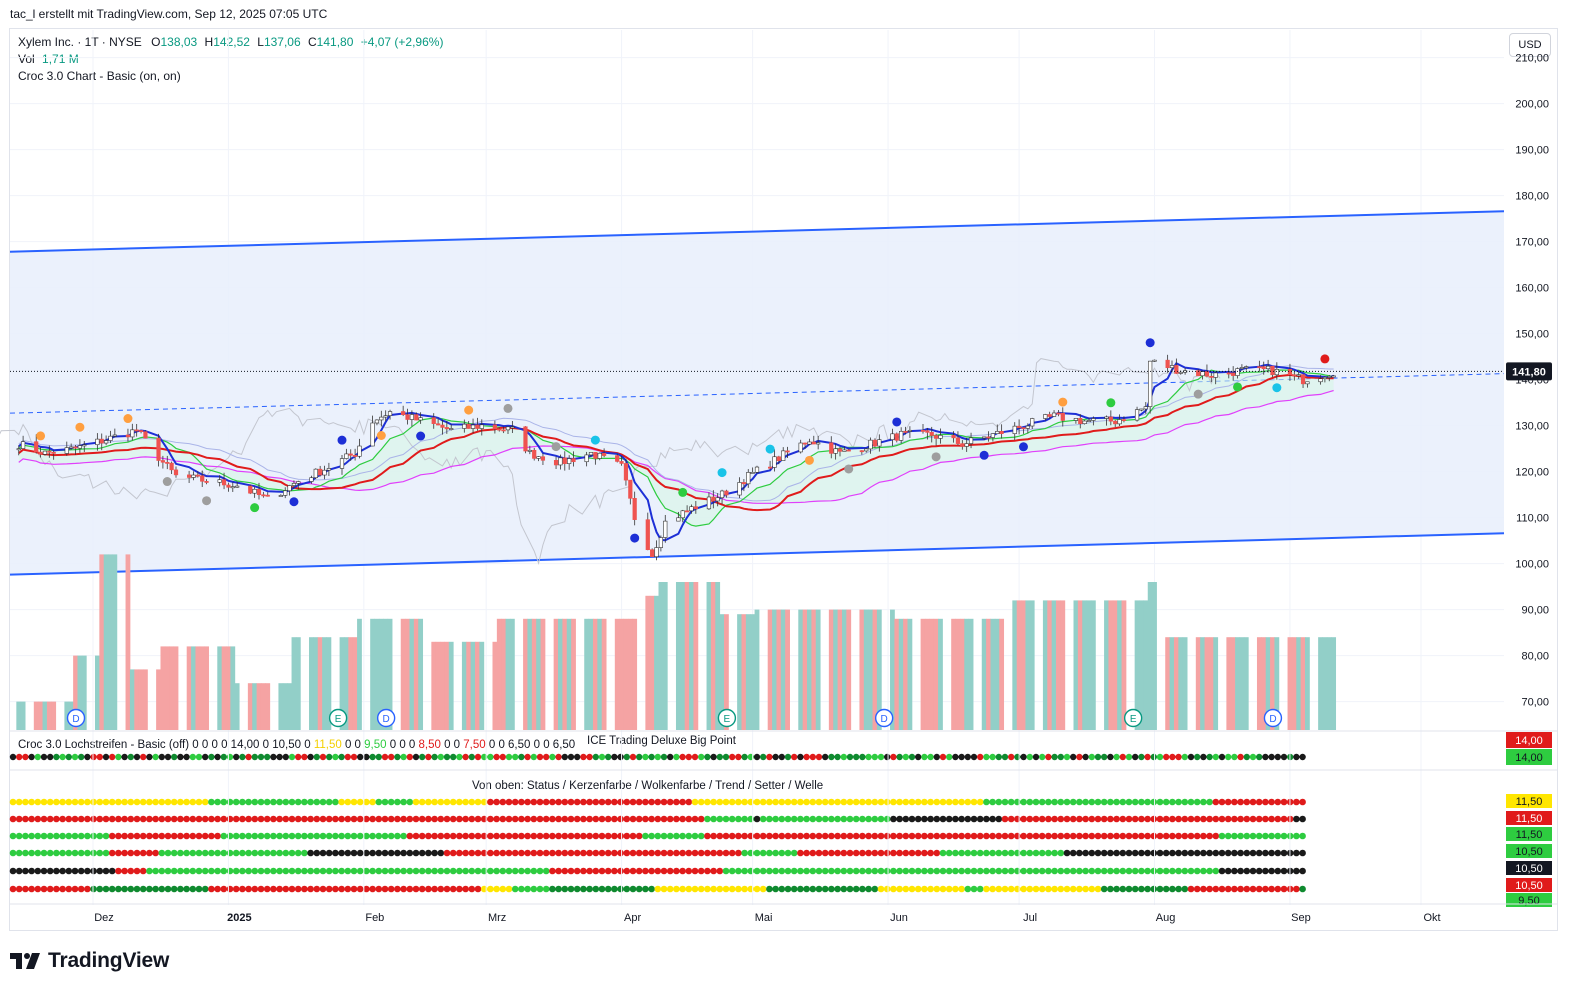  I want to click on pink-indicator-line, so click(676, 446).